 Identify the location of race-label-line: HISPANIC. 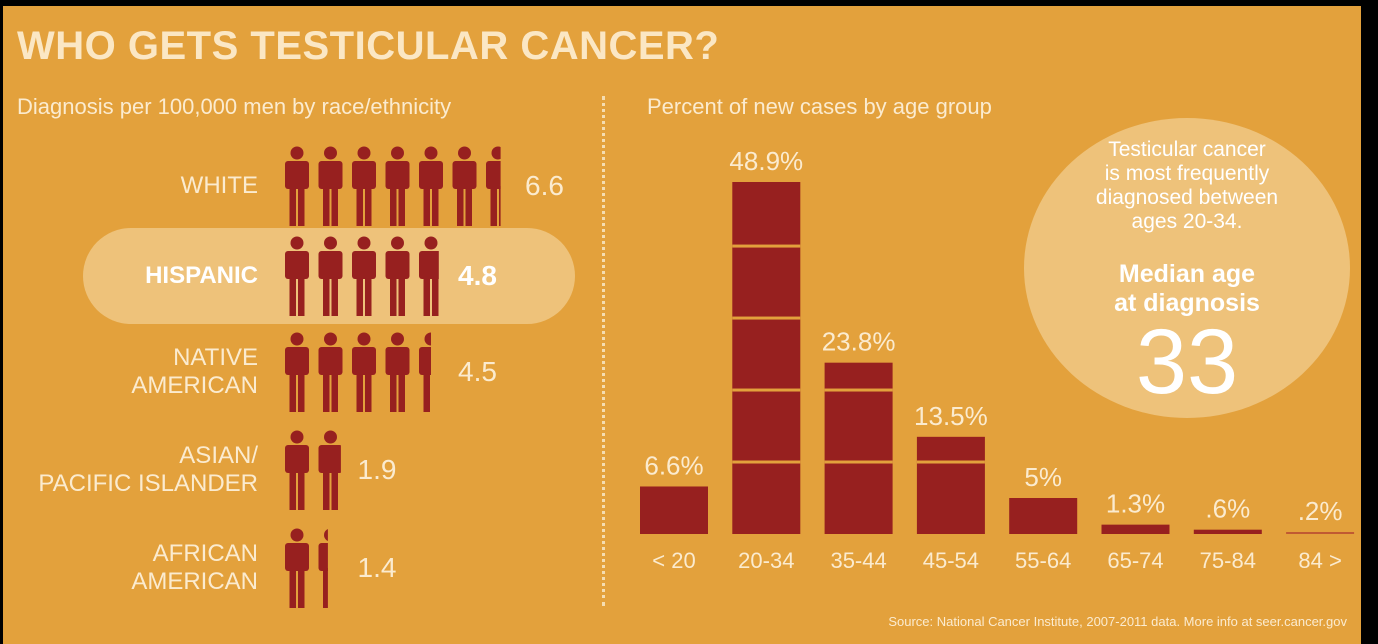
(201, 275).